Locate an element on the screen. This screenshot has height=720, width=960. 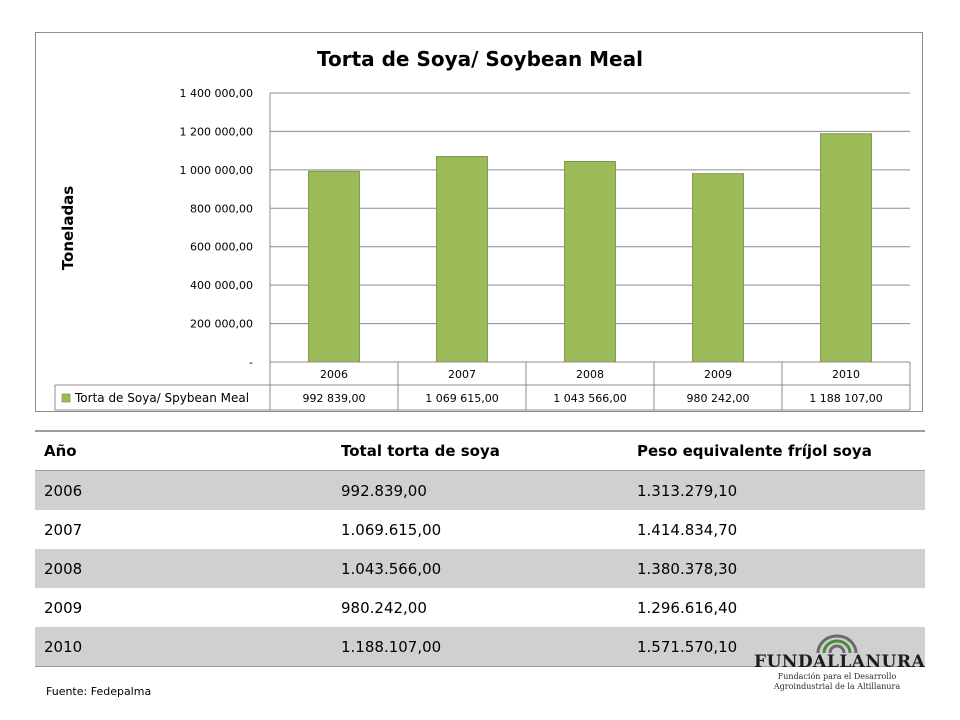
x-tick-label: 2009 is located at coordinates (718, 374).